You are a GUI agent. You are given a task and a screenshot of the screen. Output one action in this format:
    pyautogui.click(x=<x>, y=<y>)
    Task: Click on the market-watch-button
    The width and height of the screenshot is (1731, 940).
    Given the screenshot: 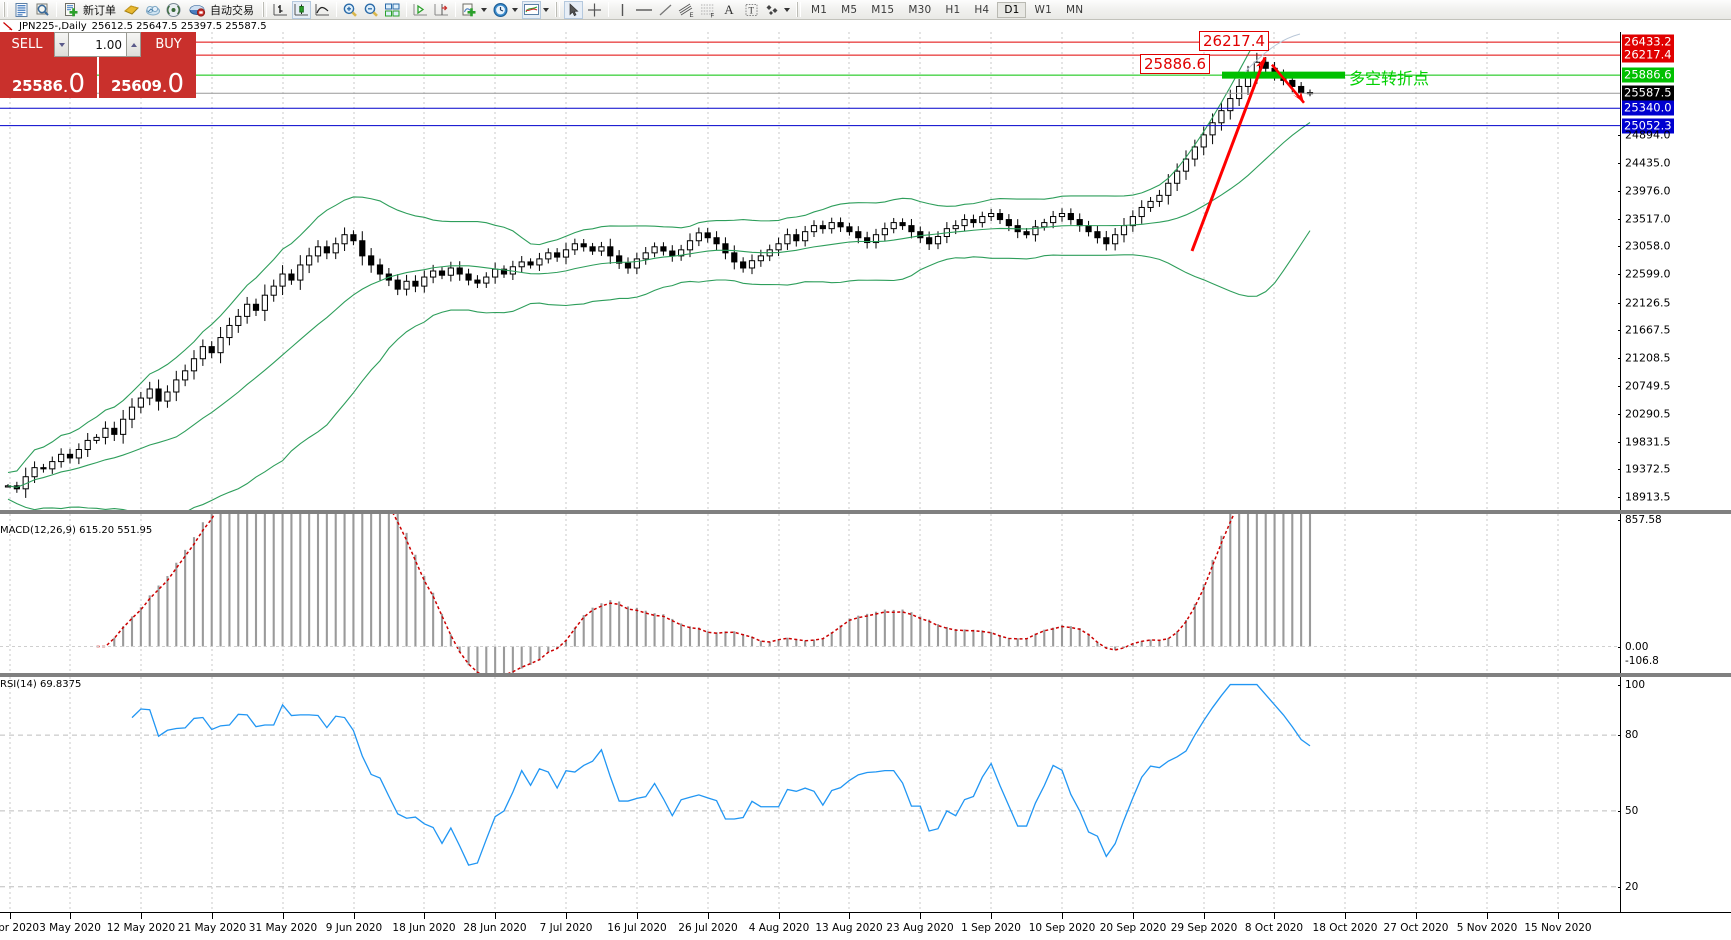 What is the action you would take?
    pyautogui.click(x=21, y=10)
    